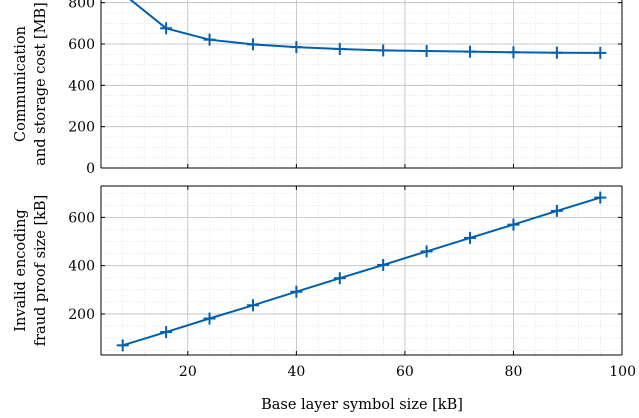 This screenshot has width=639, height=418. What do you see at coordinates (622, 372) in the screenshot?
I see `x-tick-label: 100` at bounding box center [622, 372].